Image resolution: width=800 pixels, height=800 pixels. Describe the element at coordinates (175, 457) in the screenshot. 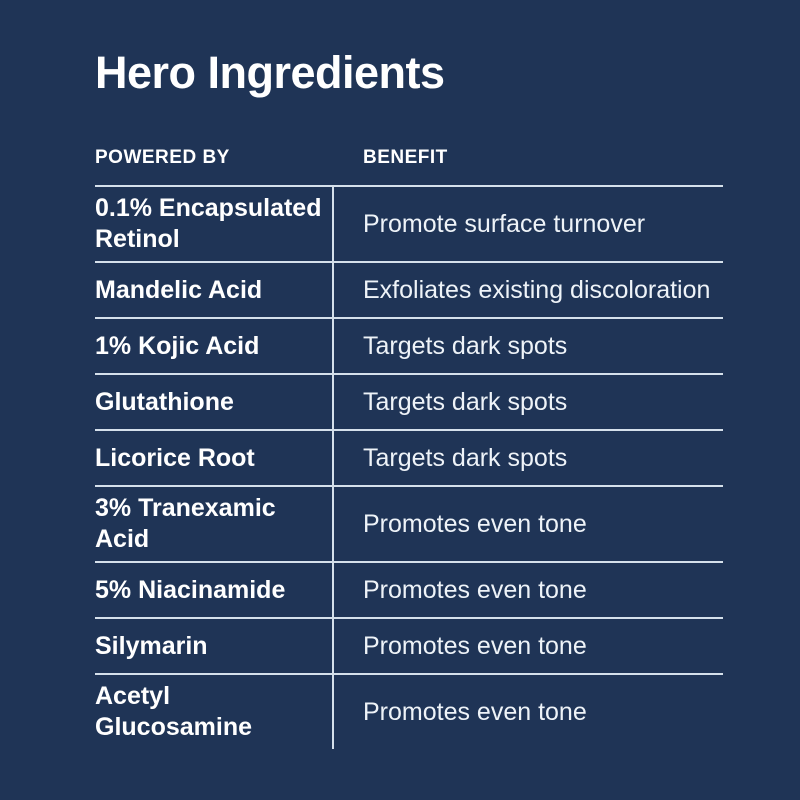

I see `ingredient-cell: Licorice Root` at that location.